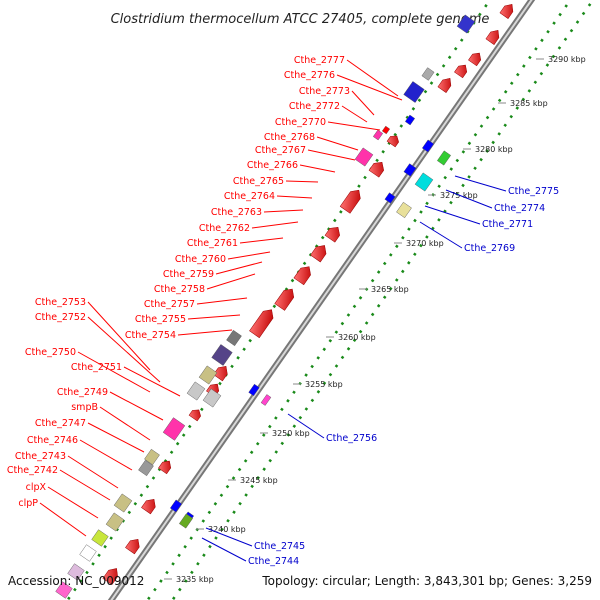  What do you see at coordinates (425, 243) in the screenshot?
I see `kbp-tick-label: 3270 kbp` at bounding box center [425, 243].